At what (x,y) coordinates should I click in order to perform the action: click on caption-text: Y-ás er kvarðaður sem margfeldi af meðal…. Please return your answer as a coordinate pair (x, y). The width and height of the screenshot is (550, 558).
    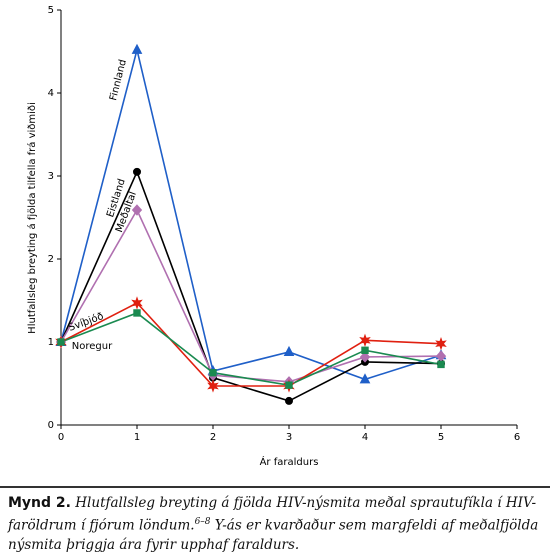
    Looking at the image, I should click on (273, 535).